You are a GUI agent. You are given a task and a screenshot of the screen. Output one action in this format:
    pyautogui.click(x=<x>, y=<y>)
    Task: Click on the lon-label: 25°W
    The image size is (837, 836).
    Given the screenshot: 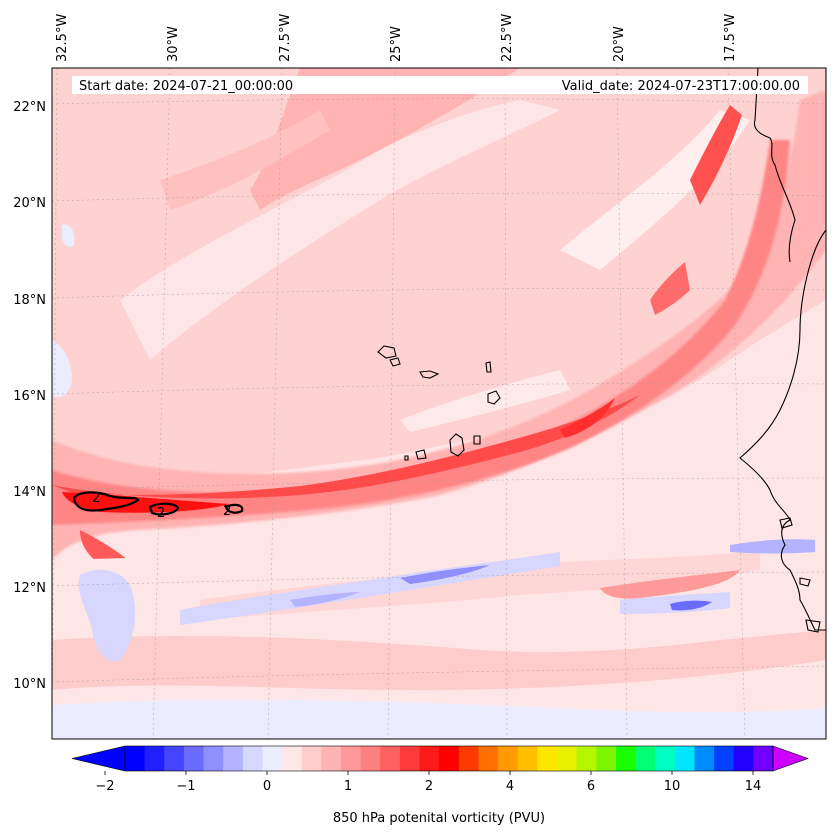 What is the action you would take?
    pyautogui.click(x=396, y=44)
    